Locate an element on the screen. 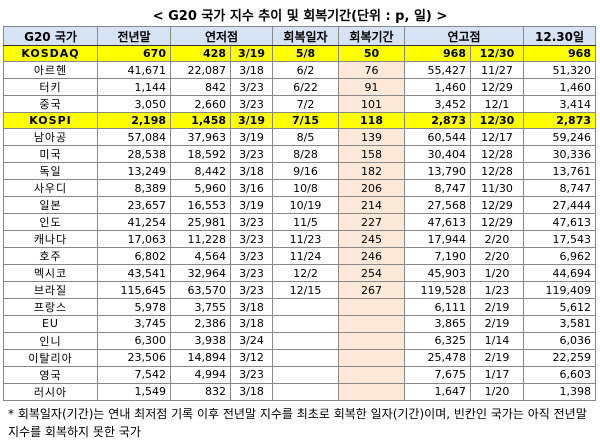 The width and height of the screenshot is (600, 445). value-cell: 3,865 is located at coordinates (437, 324).